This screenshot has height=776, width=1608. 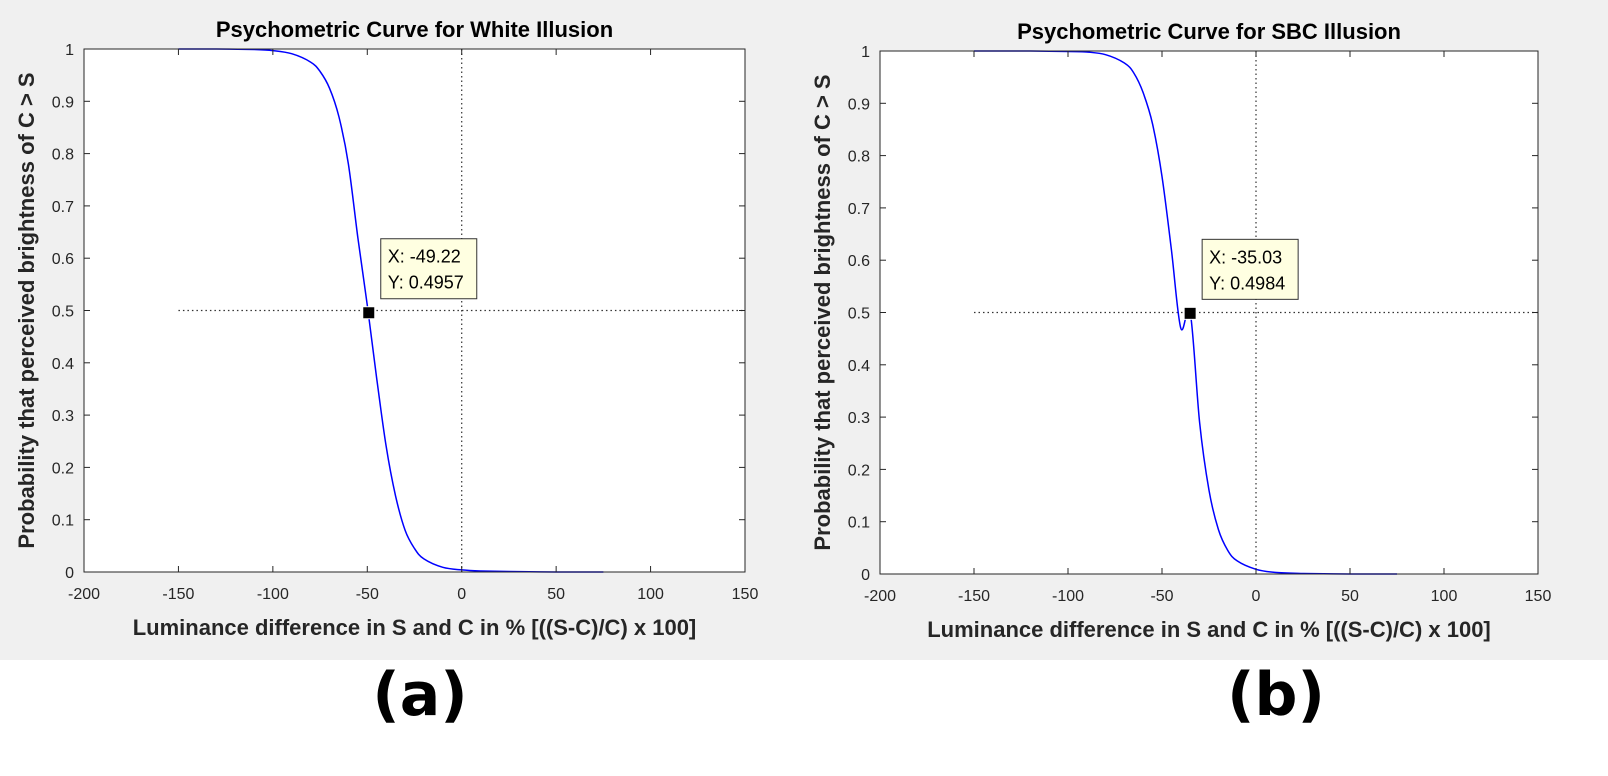 What do you see at coordinates (424, 257) in the screenshot?
I see `datatip-x-text: X: -49.22` at bounding box center [424, 257].